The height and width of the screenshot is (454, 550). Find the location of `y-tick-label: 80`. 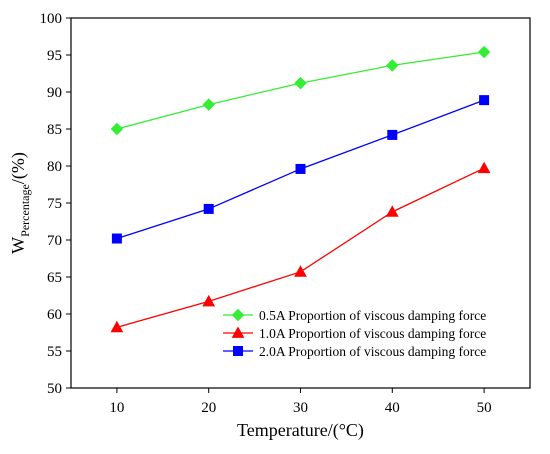

y-tick-label: 80 is located at coordinates (54, 167).